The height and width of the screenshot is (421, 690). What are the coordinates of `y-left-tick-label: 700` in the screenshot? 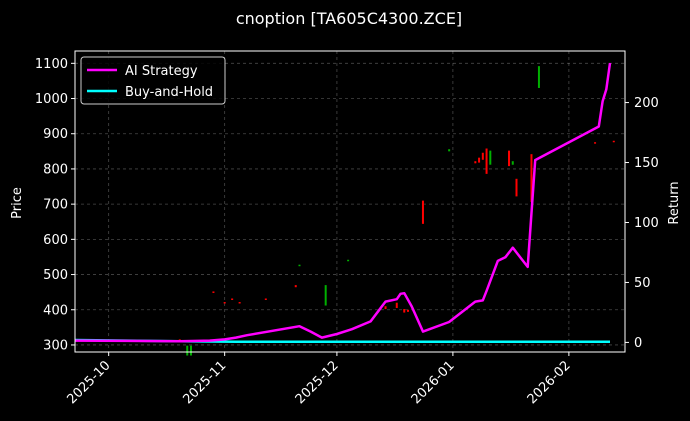 It's located at (55, 205).